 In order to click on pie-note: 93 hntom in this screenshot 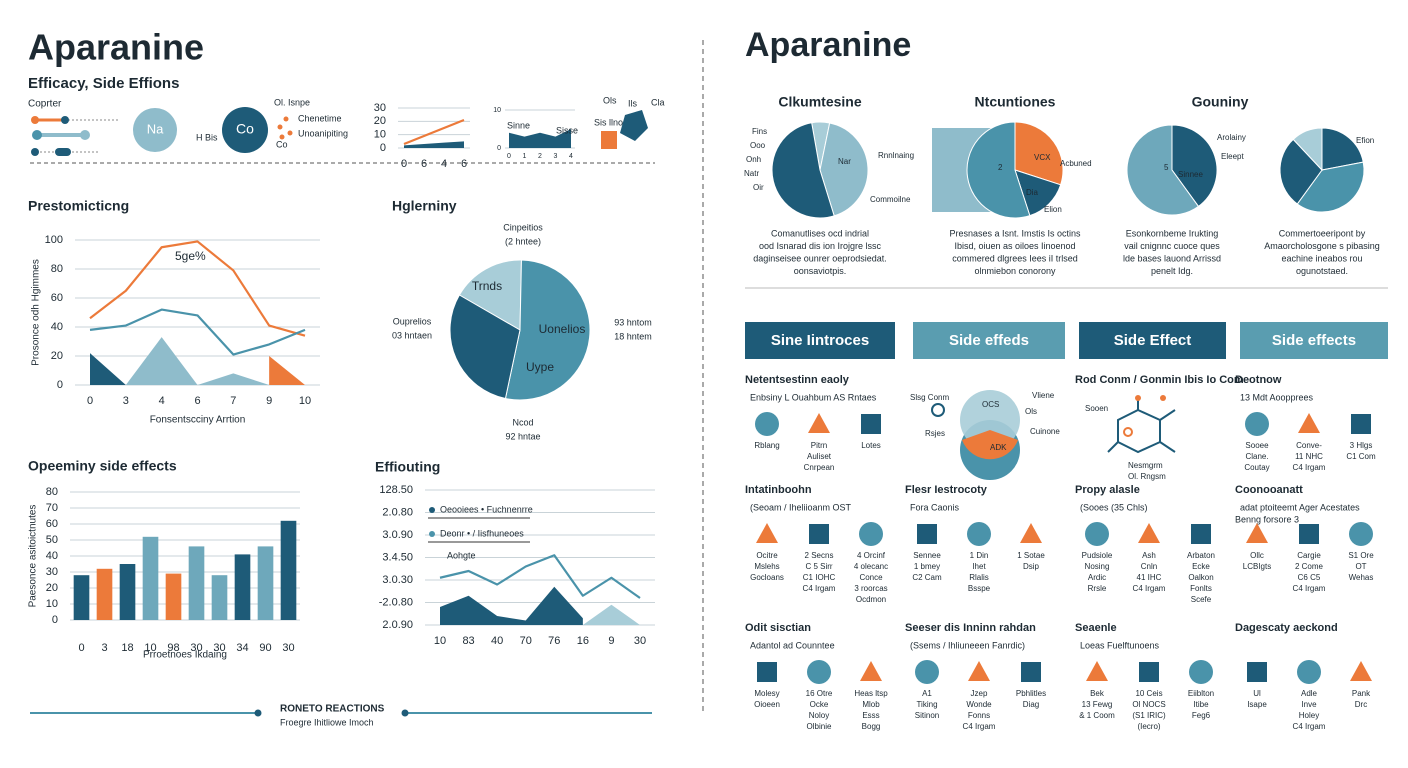, I will do `click(633, 322)`.